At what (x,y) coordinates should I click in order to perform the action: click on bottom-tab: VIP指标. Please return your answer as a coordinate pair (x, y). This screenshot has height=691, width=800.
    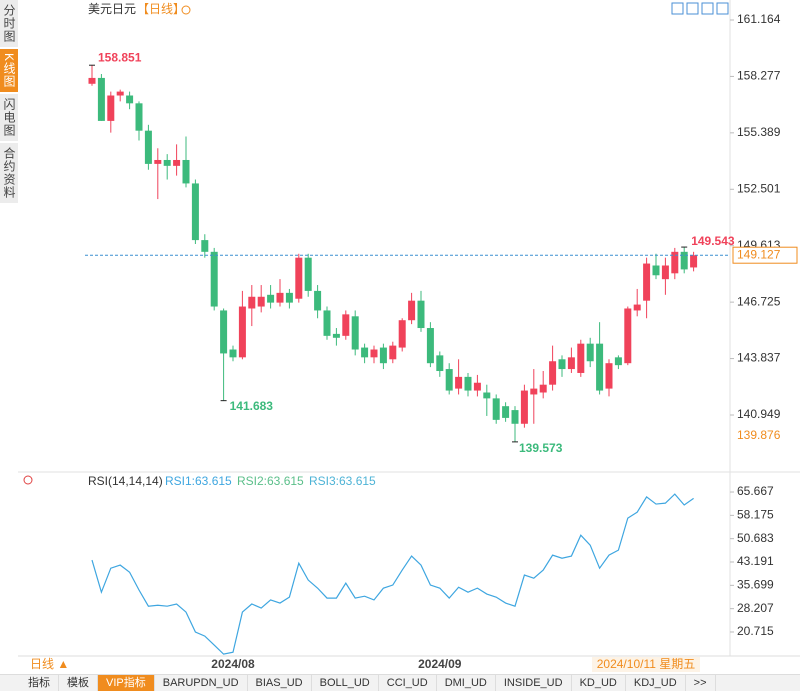
    Looking at the image, I should click on (126, 682).